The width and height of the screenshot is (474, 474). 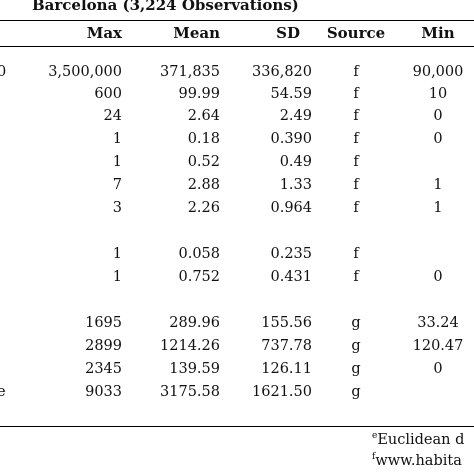 I want to click on cell-mean: 1214.26, so click(x=190, y=346).